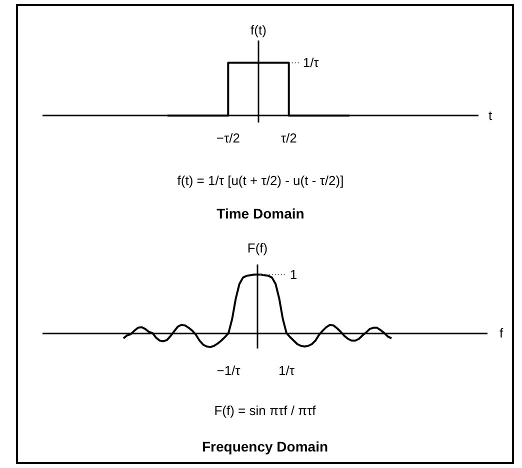 The image size is (522, 468). Describe the element at coordinates (288, 138) in the screenshot. I see `x-tick-label: τ/2` at that location.